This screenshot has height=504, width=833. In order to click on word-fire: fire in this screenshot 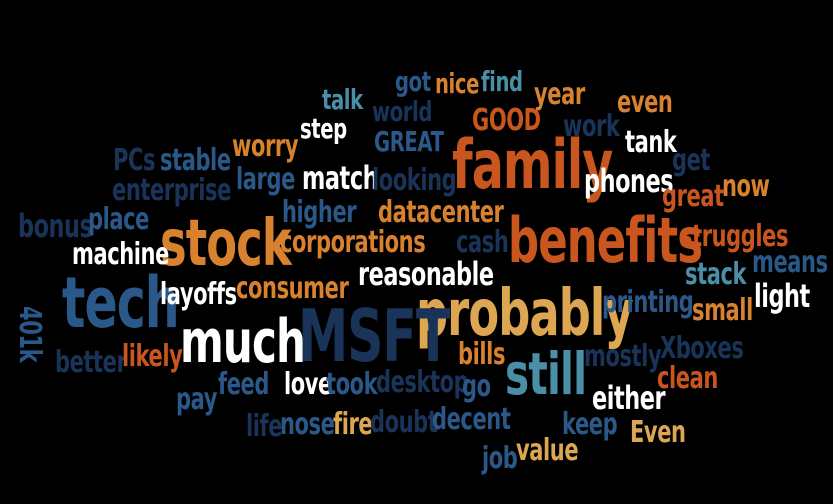, I will do `click(353, 424)`.